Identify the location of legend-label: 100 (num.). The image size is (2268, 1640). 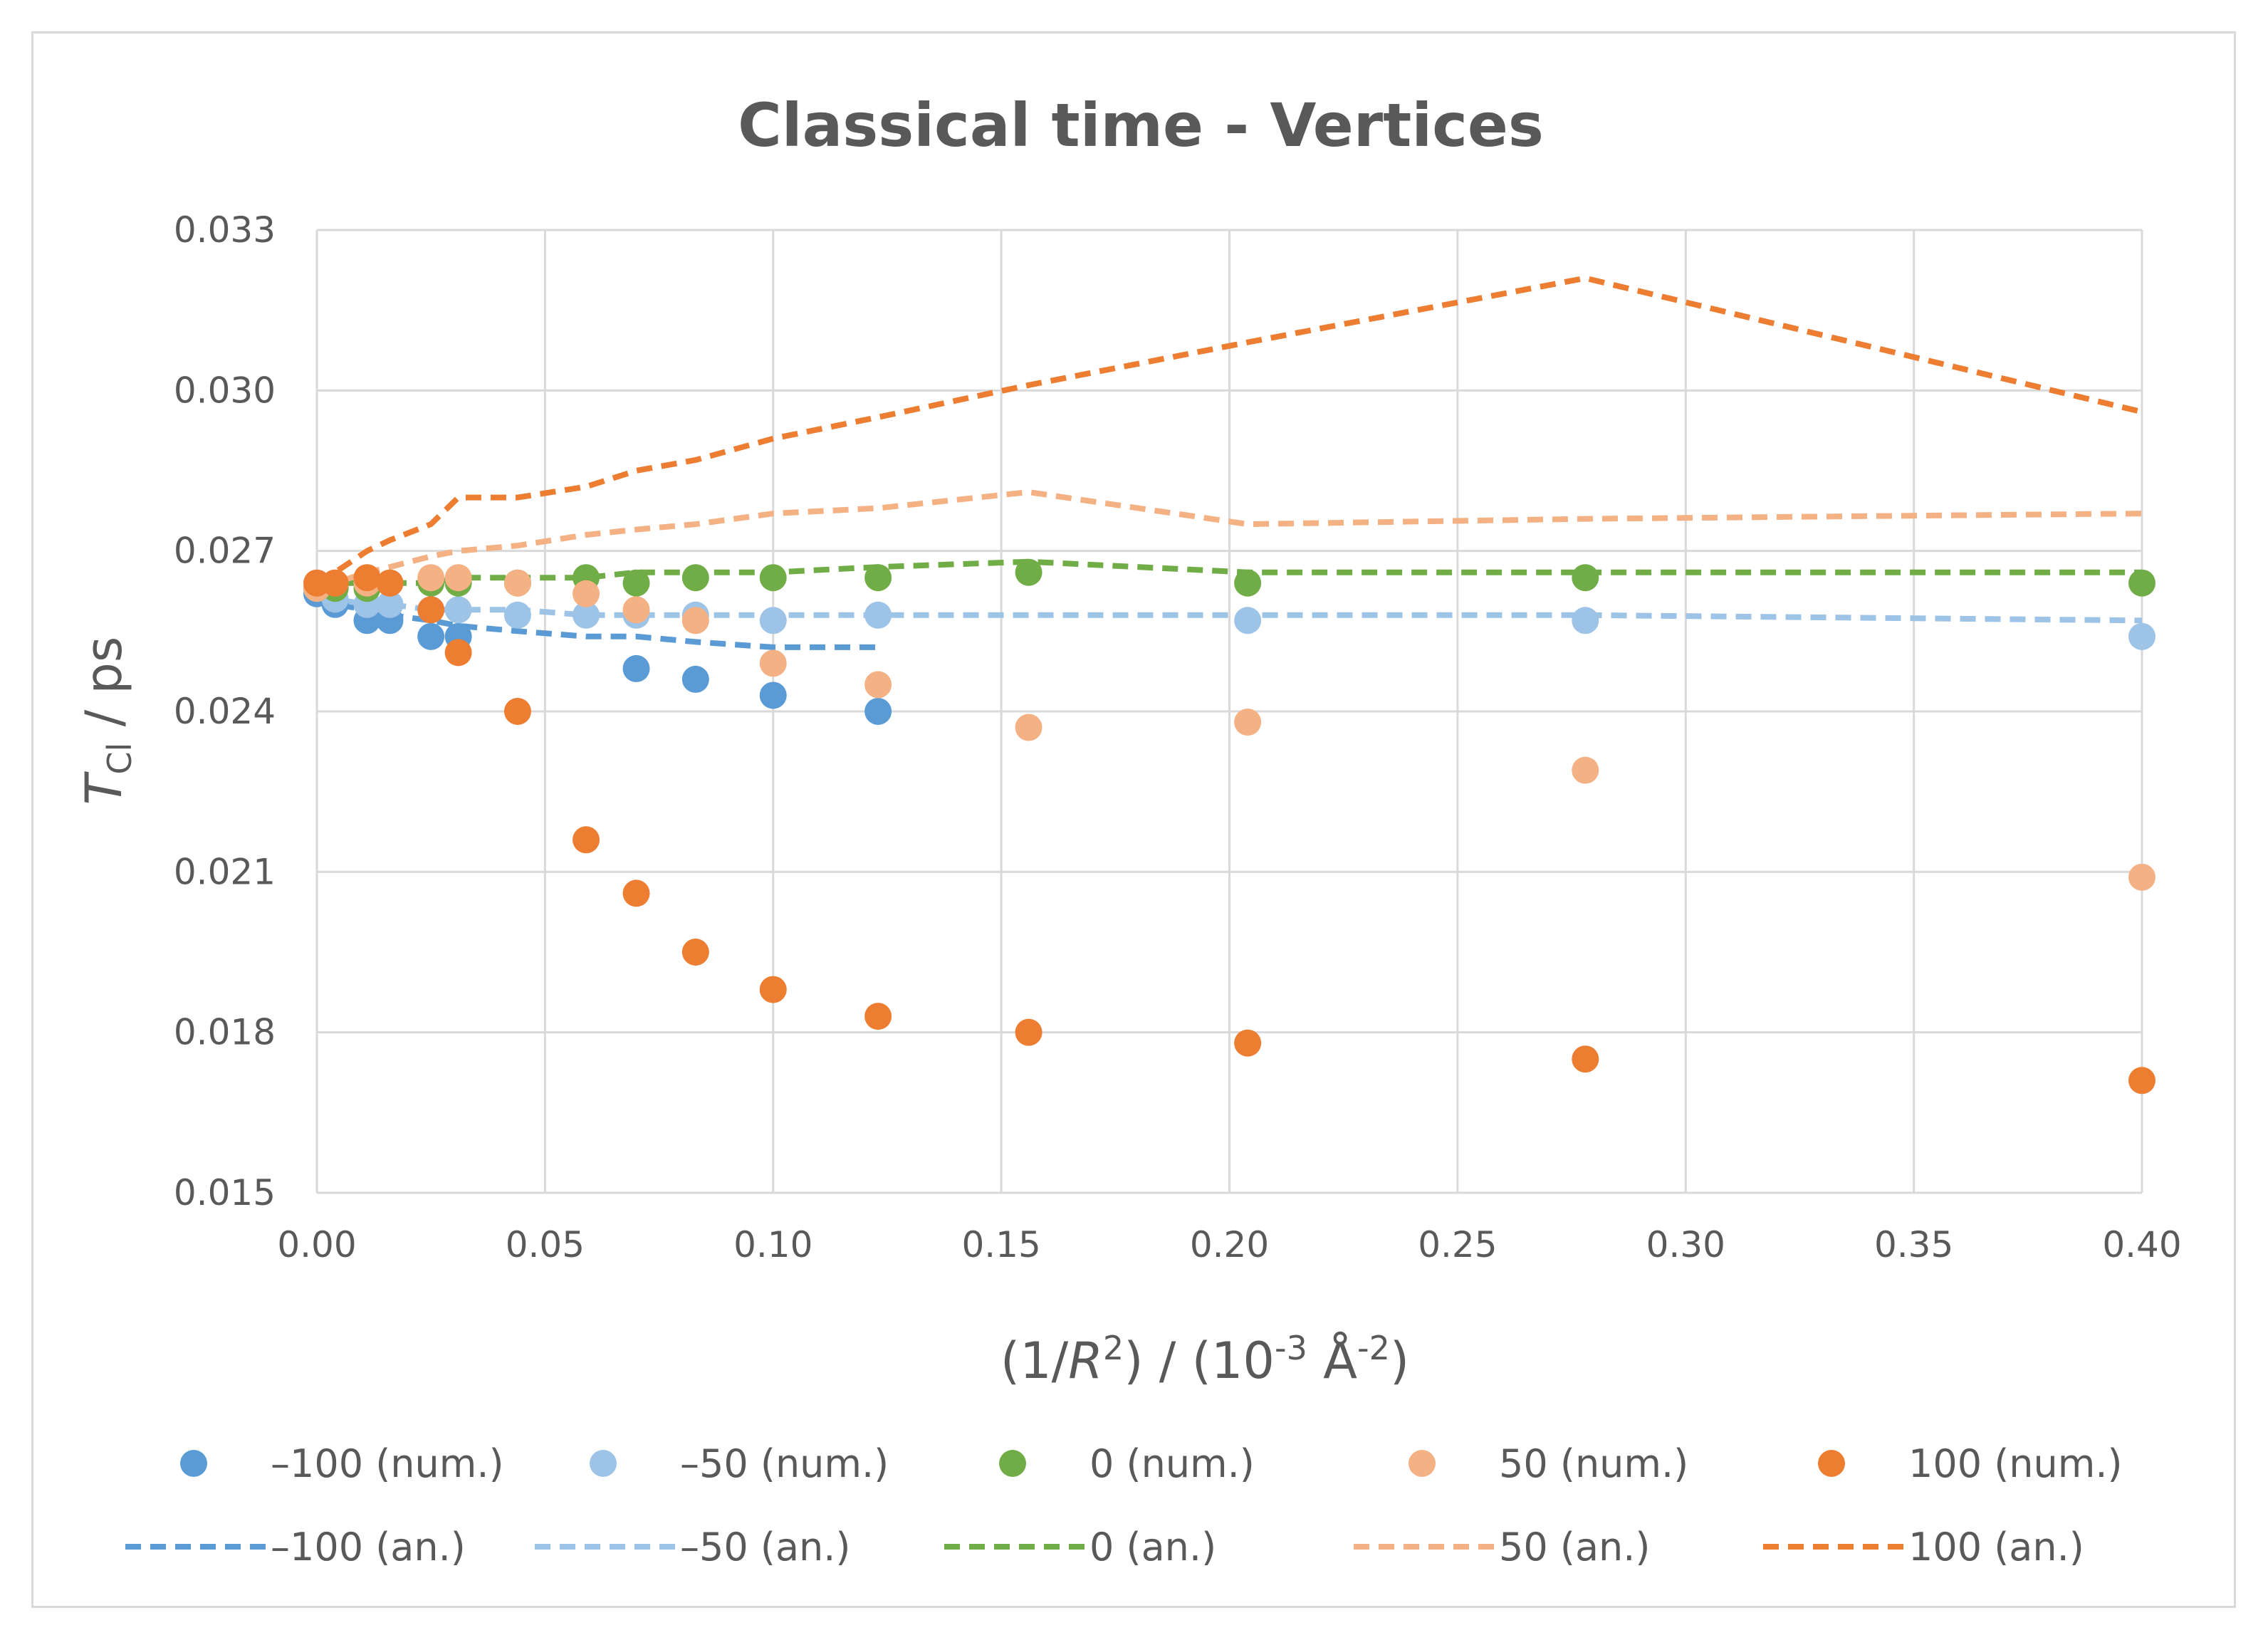
(2016, 1464).